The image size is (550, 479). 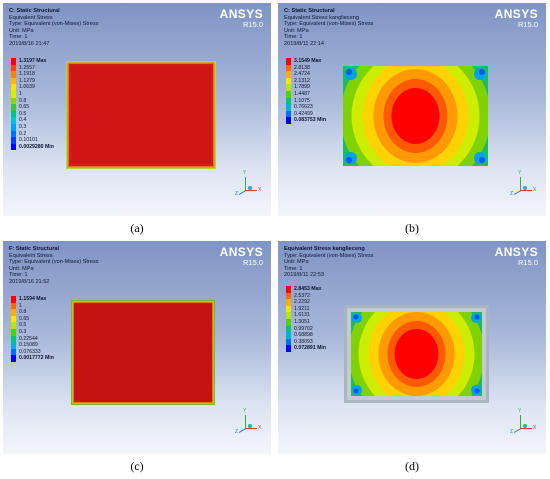 I want to click on legend-row: 0.5, so click(x=36, y=114).